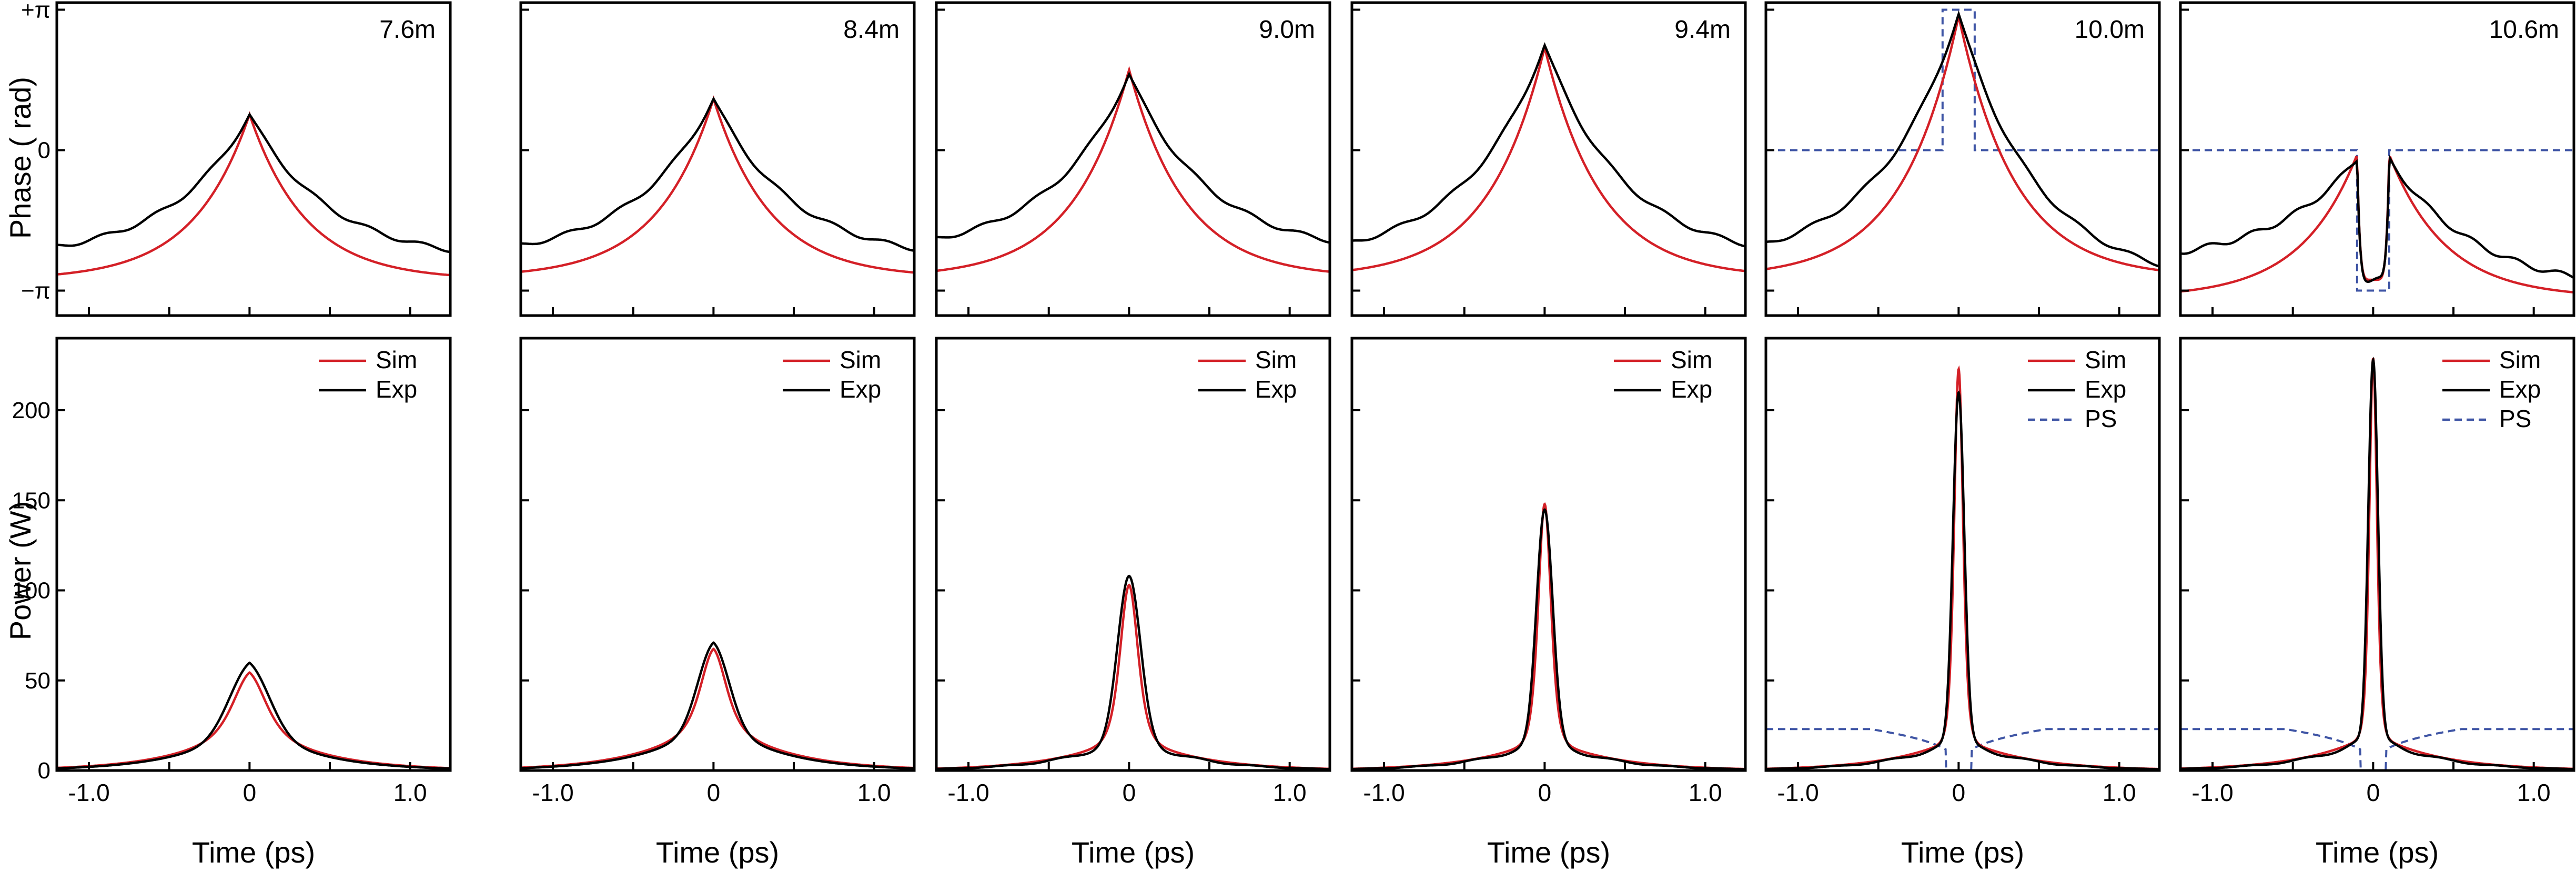 The image size is (2576, 872). What do you see at coordinates (44, 151) in the screenshot?
I see `phase-ytick-label: 0` at bounding box center [44, 151].